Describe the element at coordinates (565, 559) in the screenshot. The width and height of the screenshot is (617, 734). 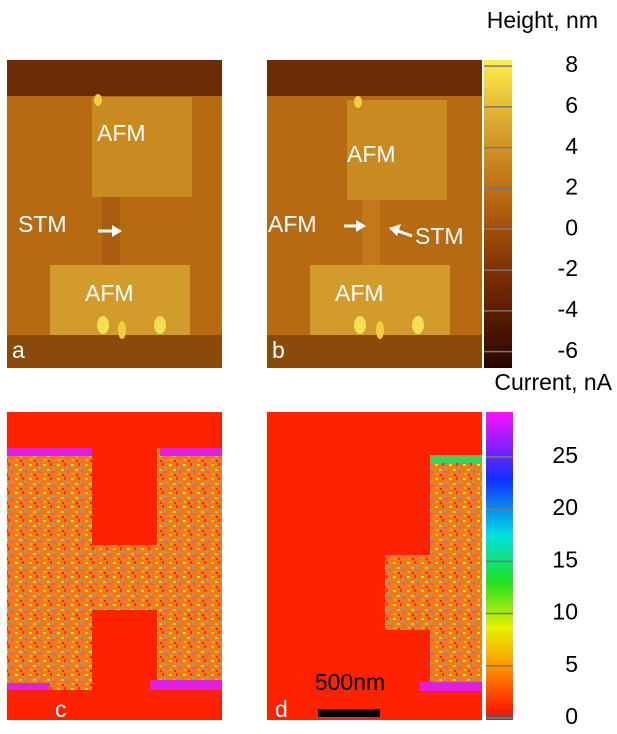
I see `tick-label: 15` at that location.